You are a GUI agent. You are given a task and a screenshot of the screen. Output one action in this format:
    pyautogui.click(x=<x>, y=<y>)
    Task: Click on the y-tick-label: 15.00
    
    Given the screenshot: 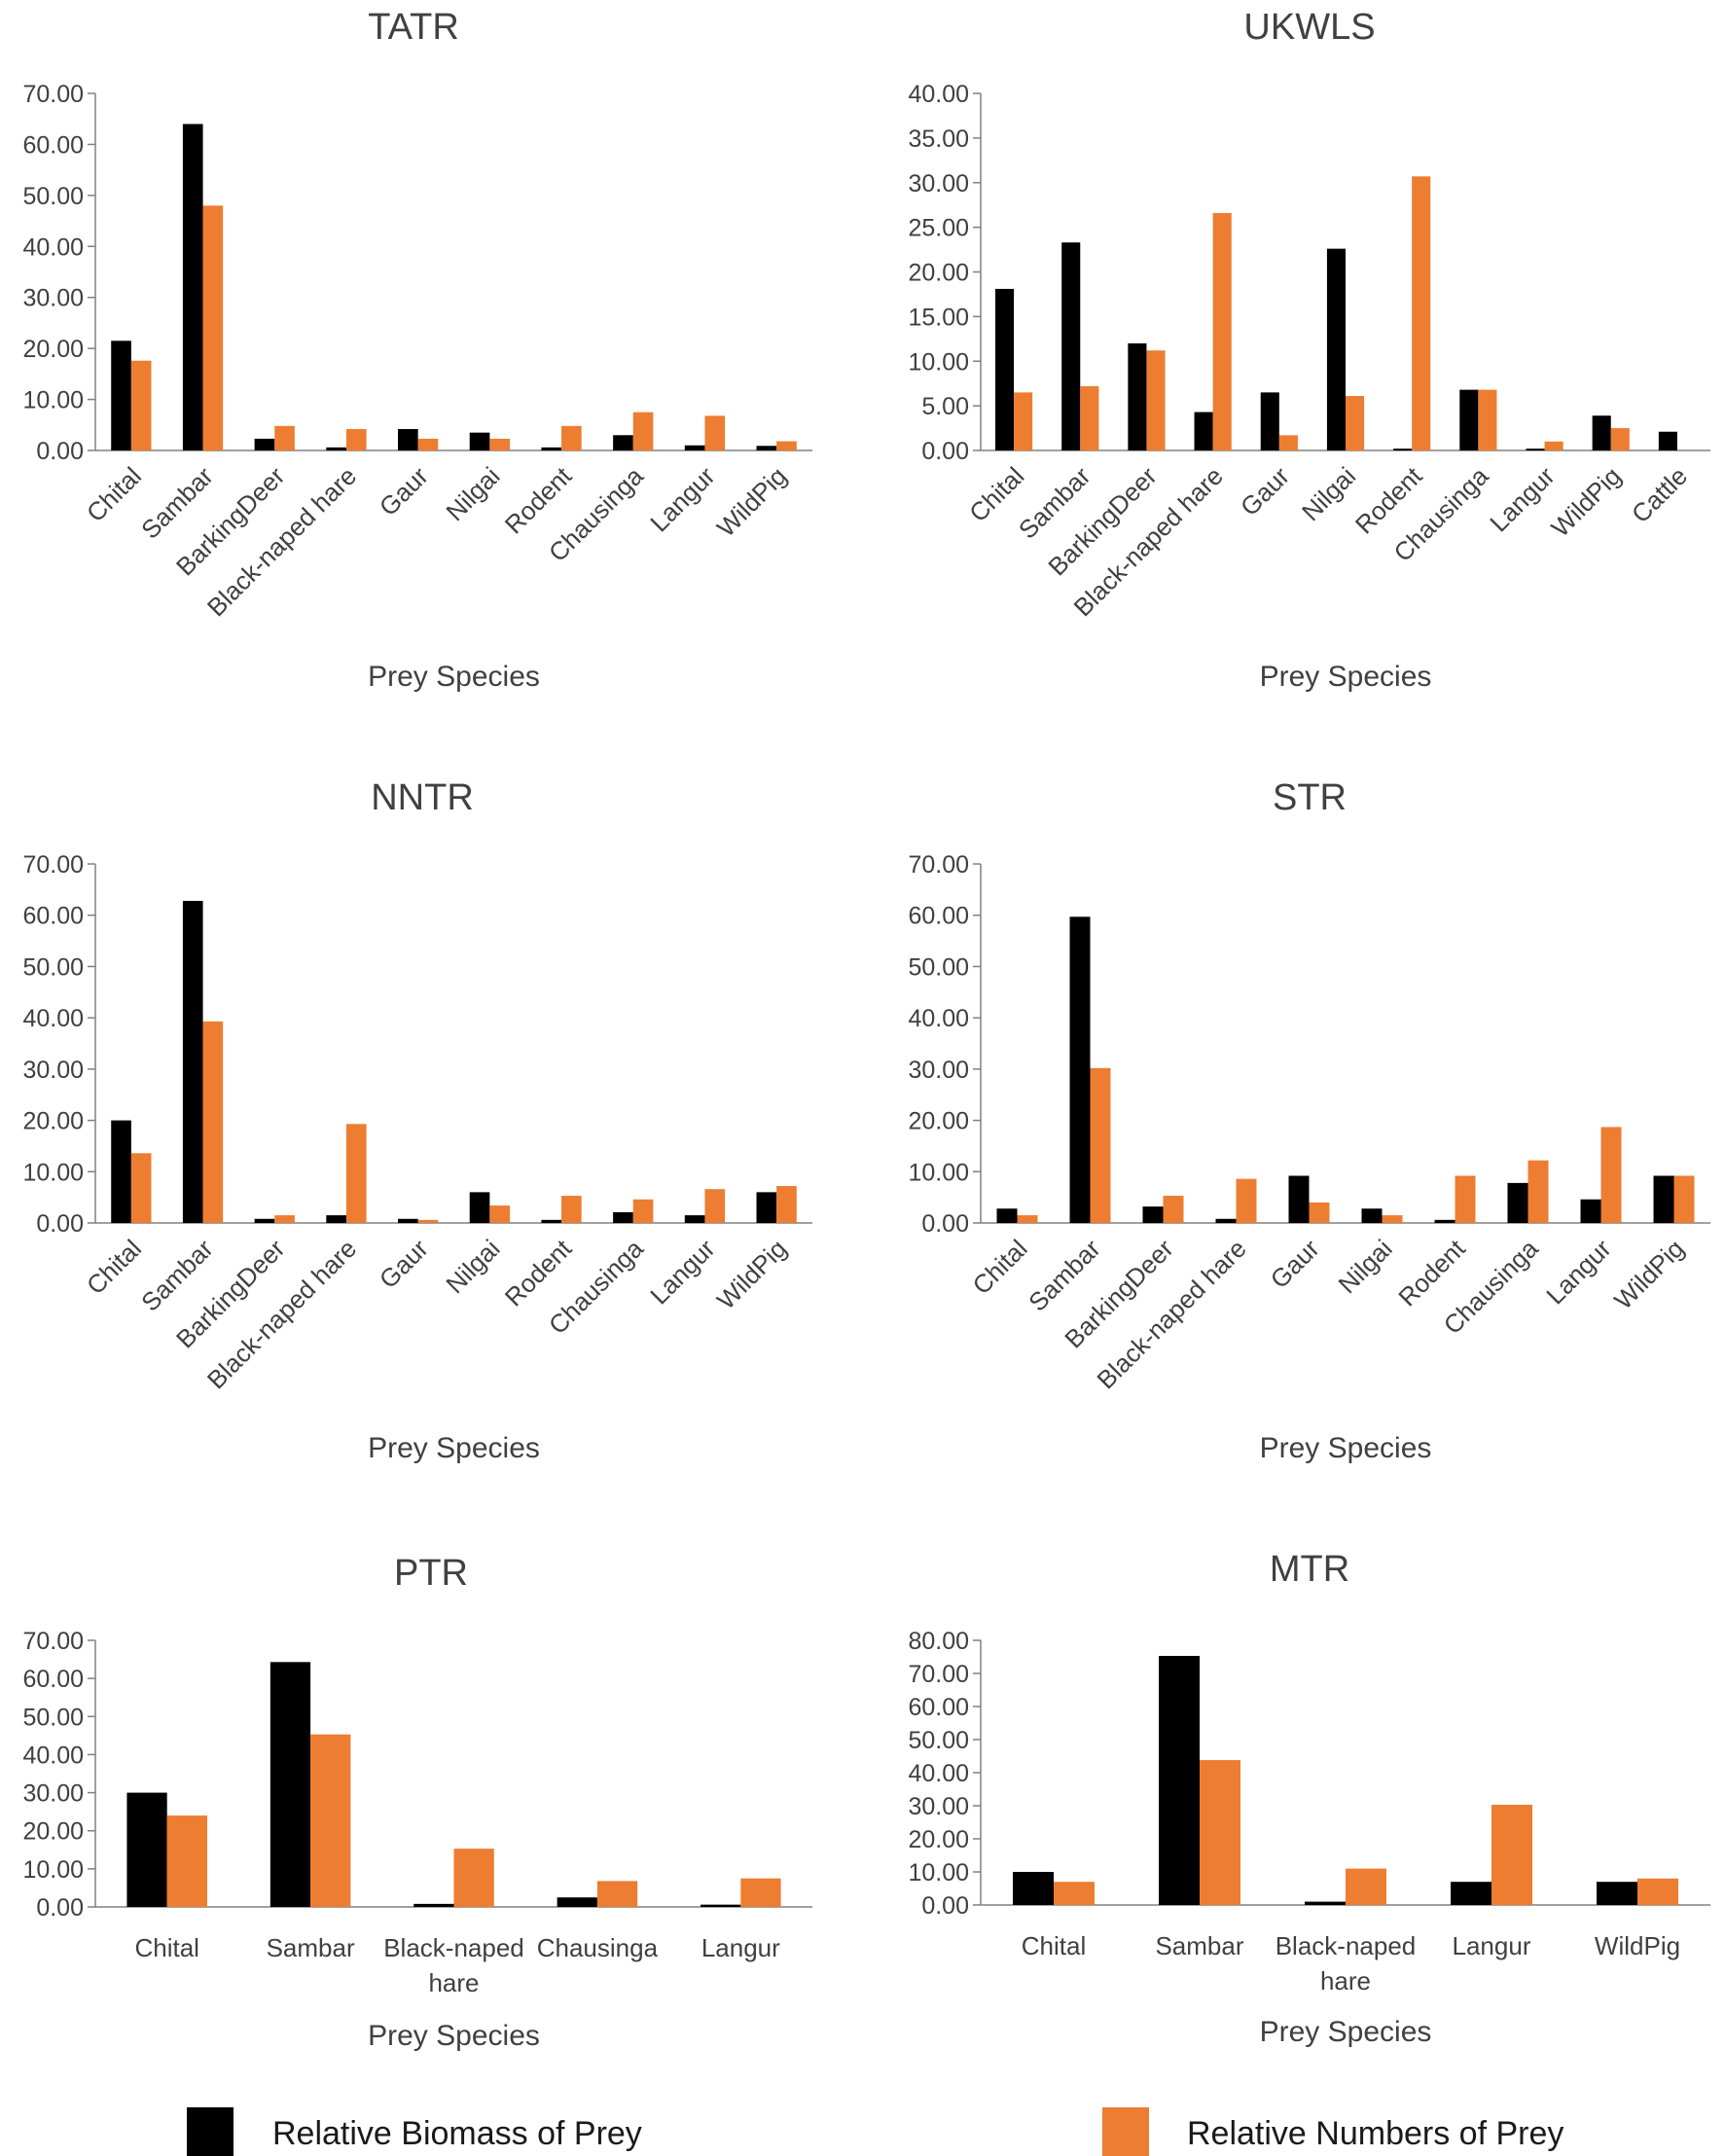 What is the action you would take?
    pyautogui.click(x=938, y=317)
    